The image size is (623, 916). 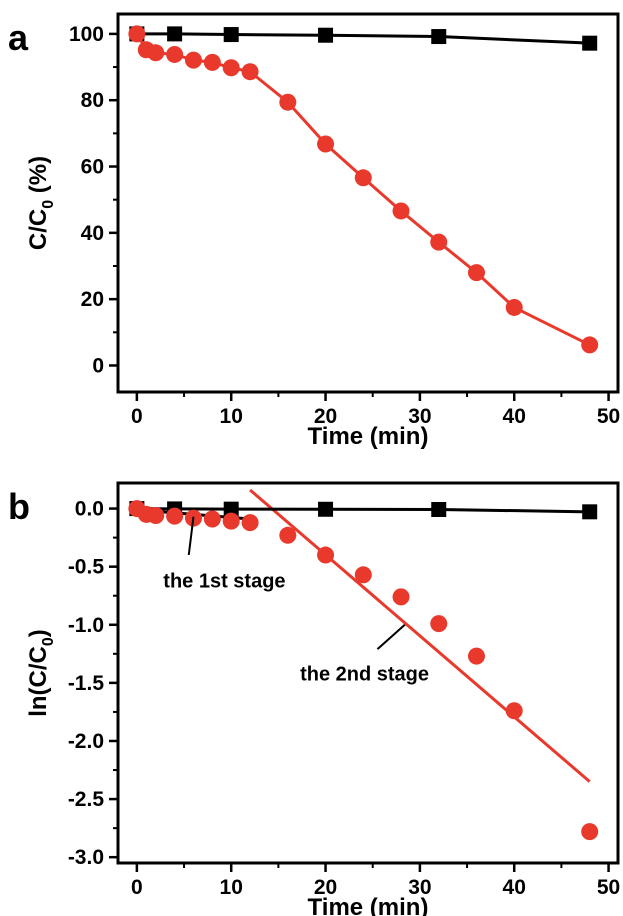 What do you see at coordinates (224, 582) in the screenshot?
I see `annotation-label: the 1st stage` at bounding box center [224, 582].